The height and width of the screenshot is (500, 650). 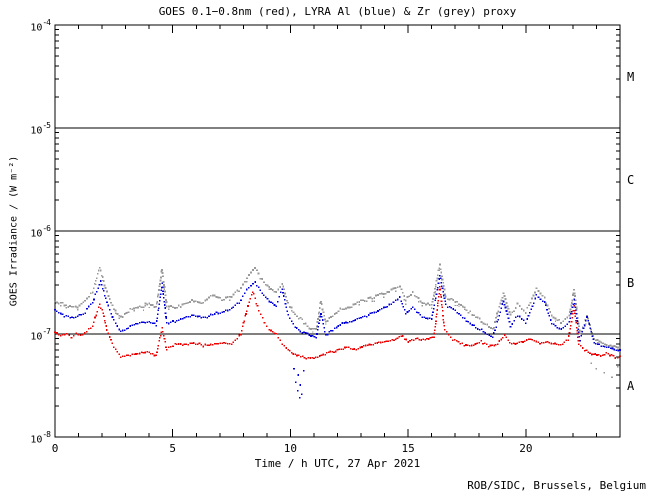 What do you see at coordinates (290, 448) in the screenshot?
I see `x-tick-label: 10` at bounding box center [290, 448].